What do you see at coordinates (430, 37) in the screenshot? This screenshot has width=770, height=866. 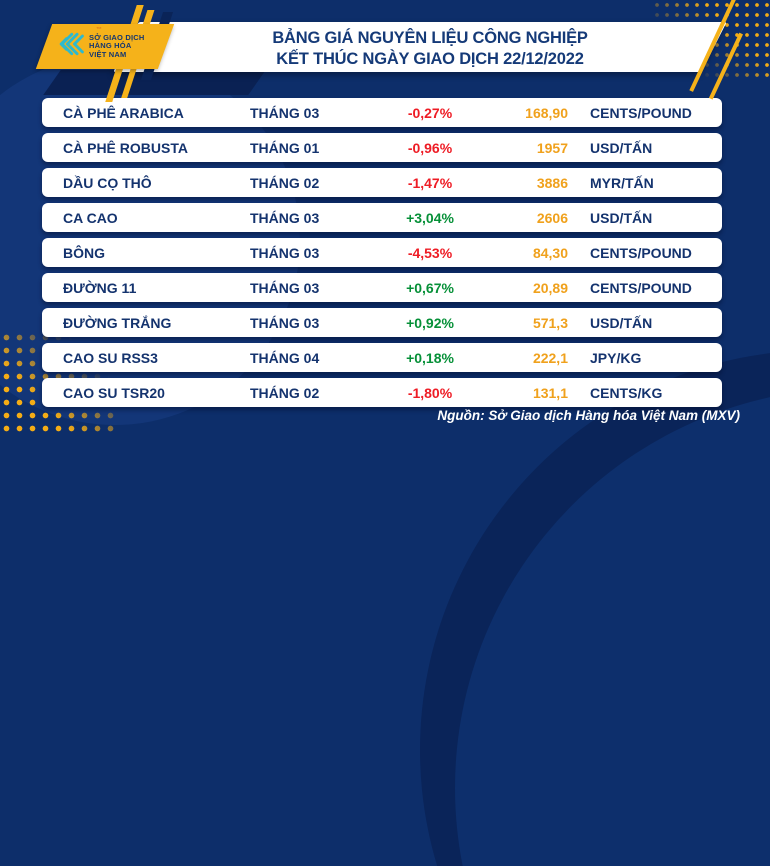 I see `title-line-1: BẢNG GIÁ NGUYÊN LIỆU CÔNG NGHIỆP` at bounding box center [430, 37].